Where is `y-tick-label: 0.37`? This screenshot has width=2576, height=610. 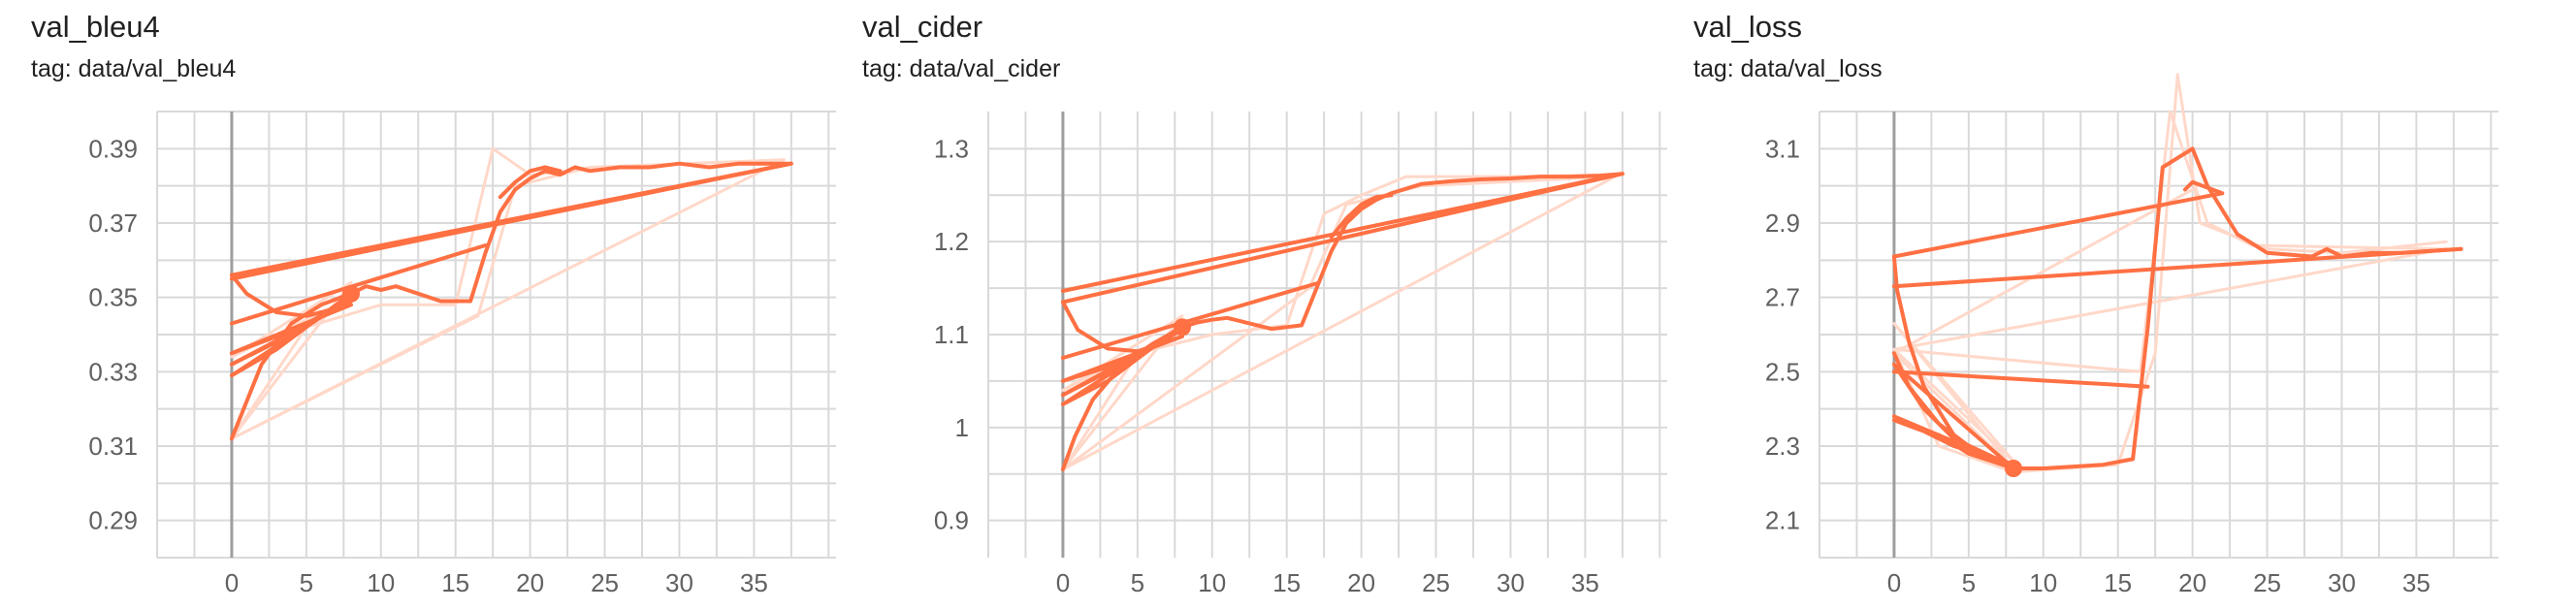 y-tick-label: 0.37 is located at coordinates (113, 224).